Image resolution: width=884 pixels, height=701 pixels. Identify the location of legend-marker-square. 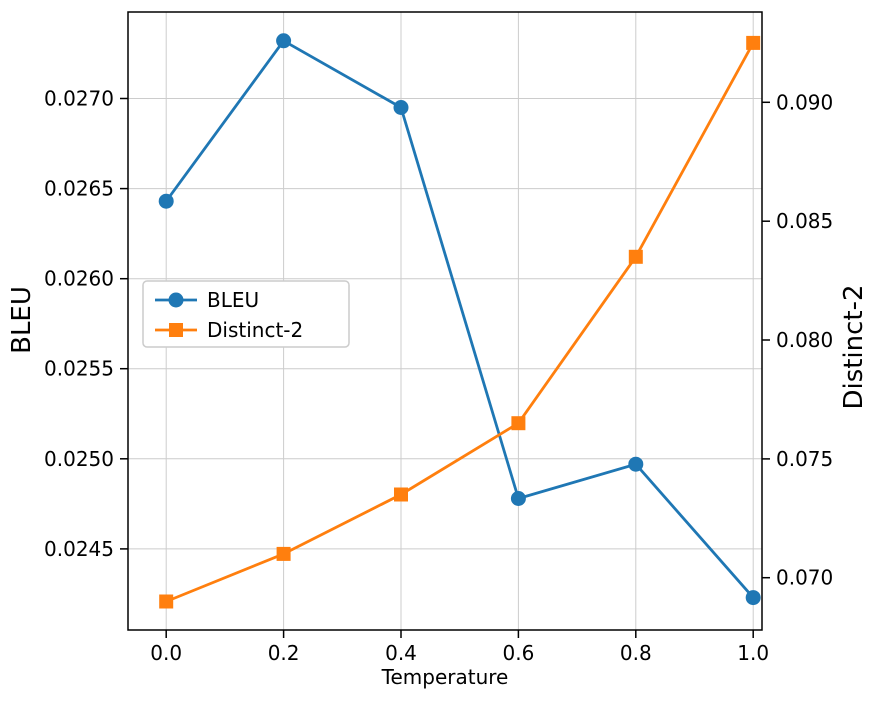
(176, 330).